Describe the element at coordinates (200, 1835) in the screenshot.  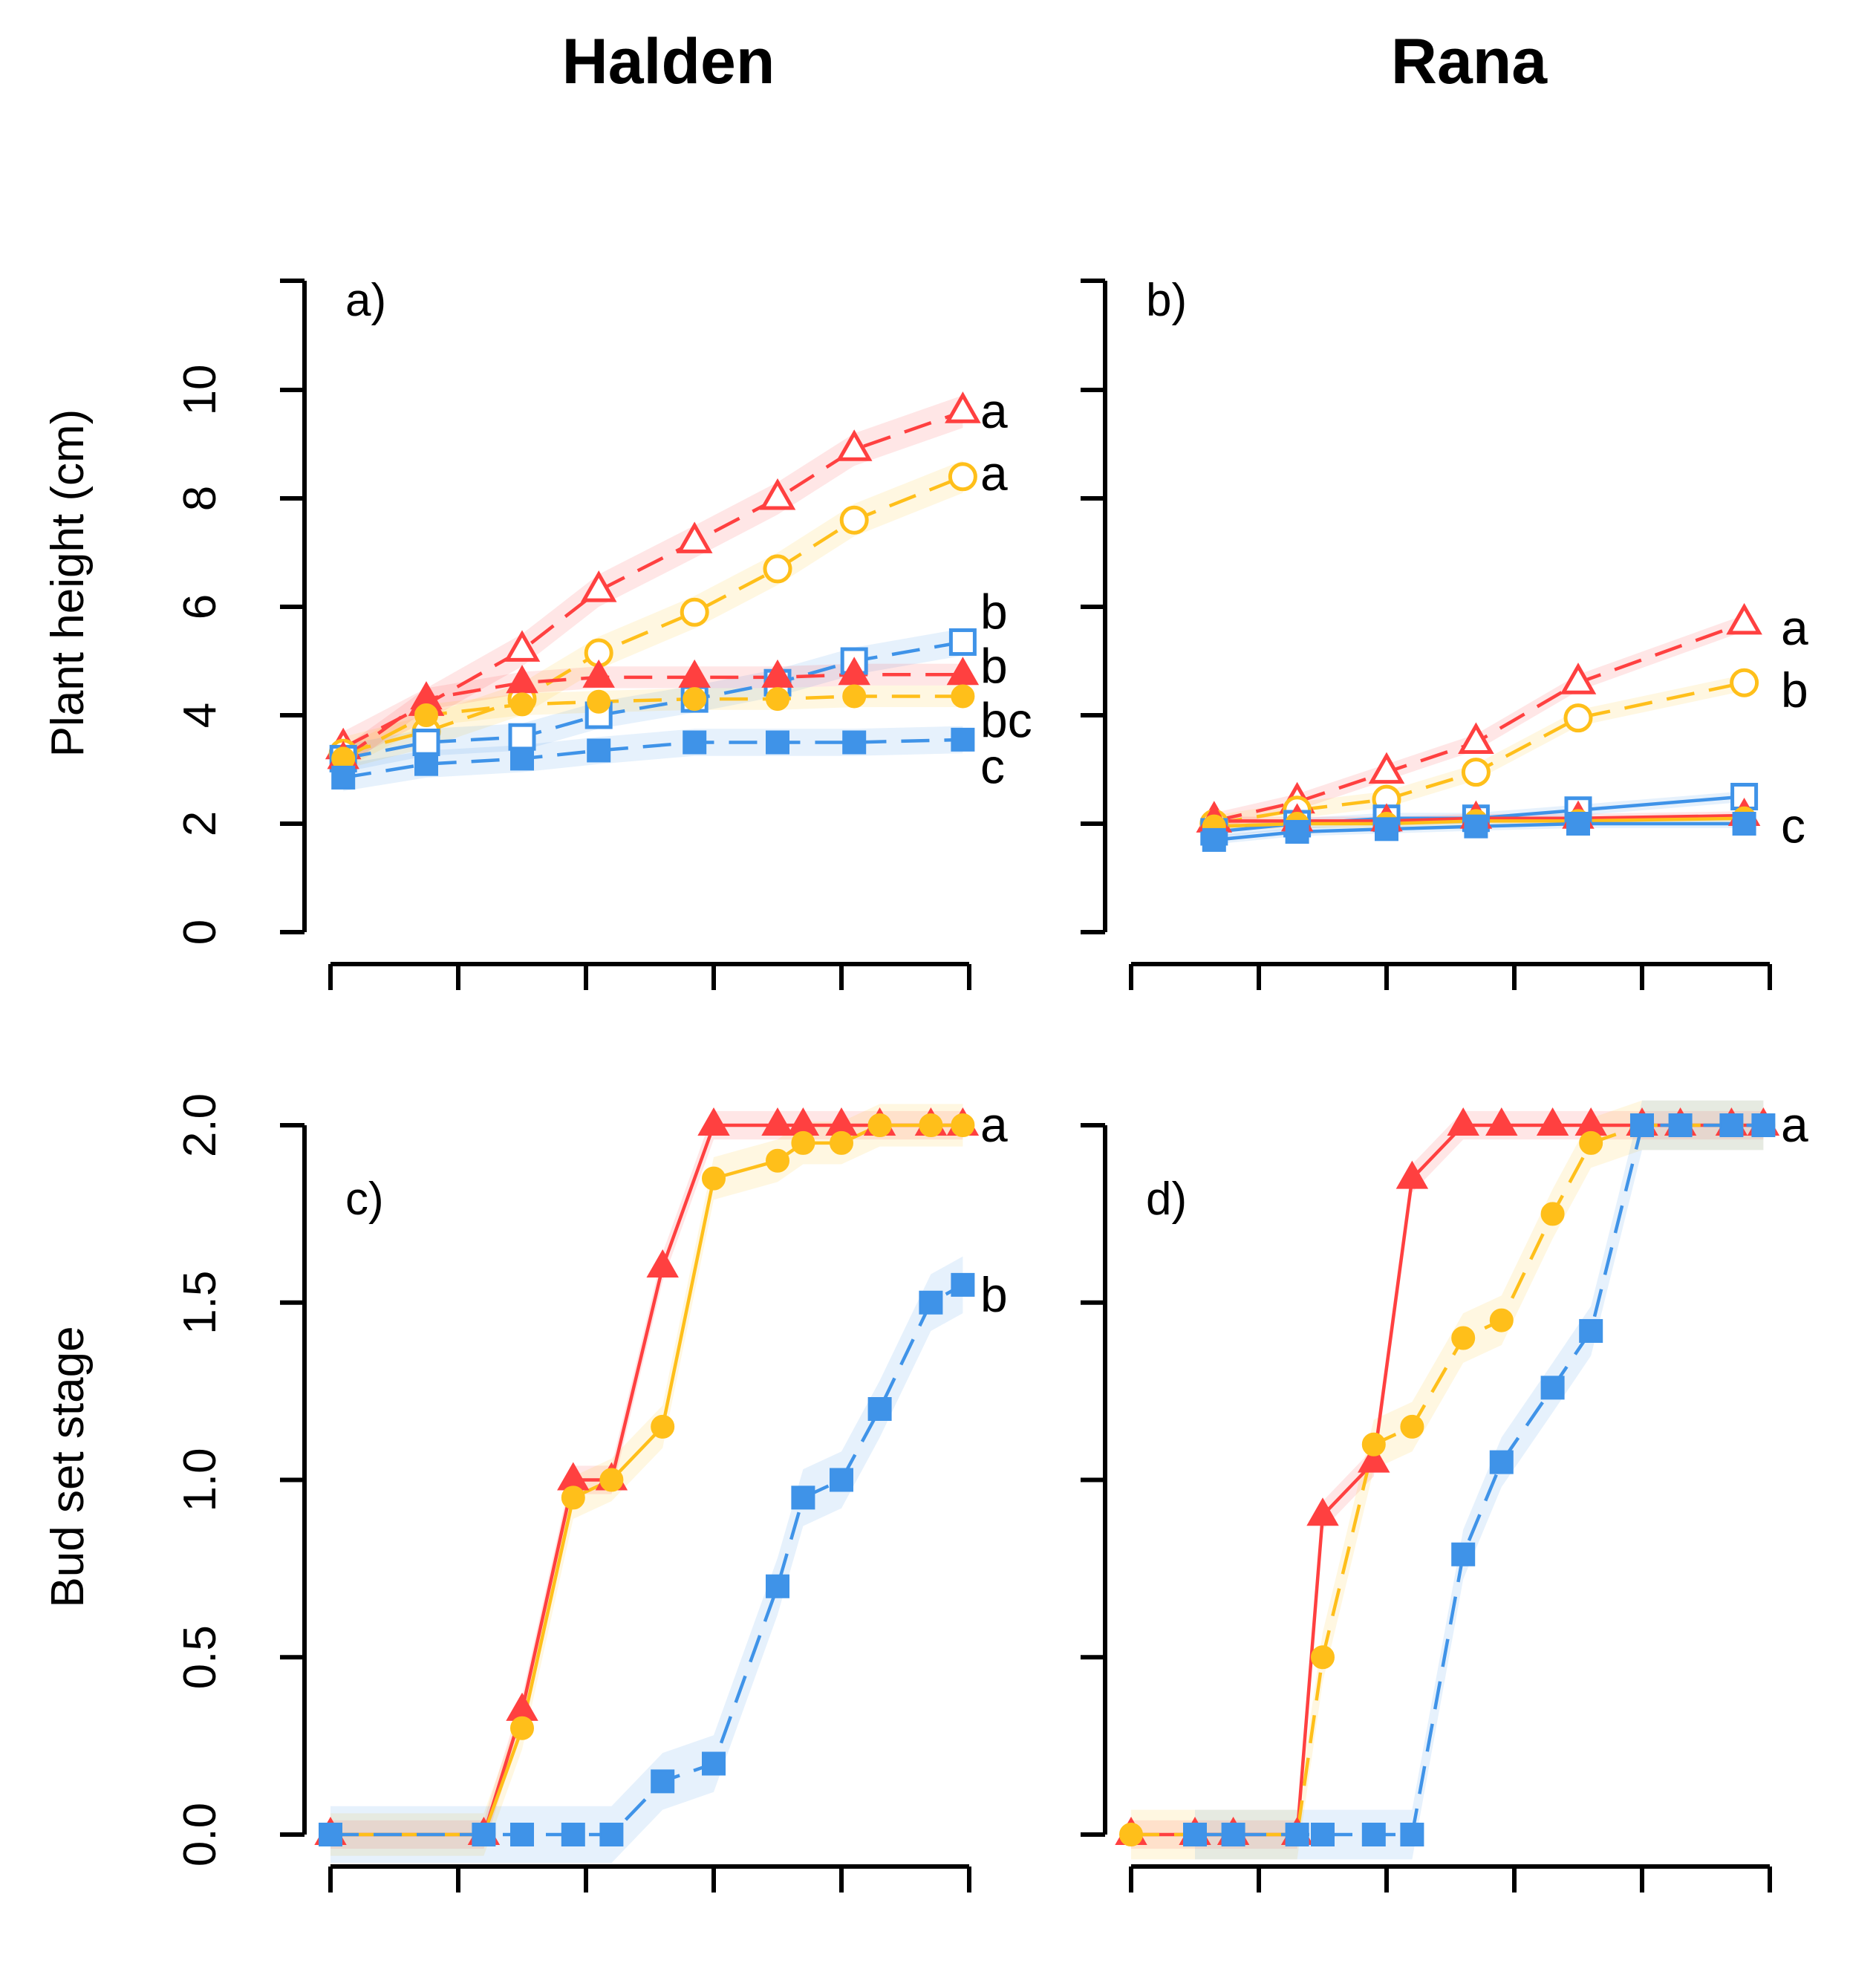
I see `y-tick-label: 0.0` at that location.